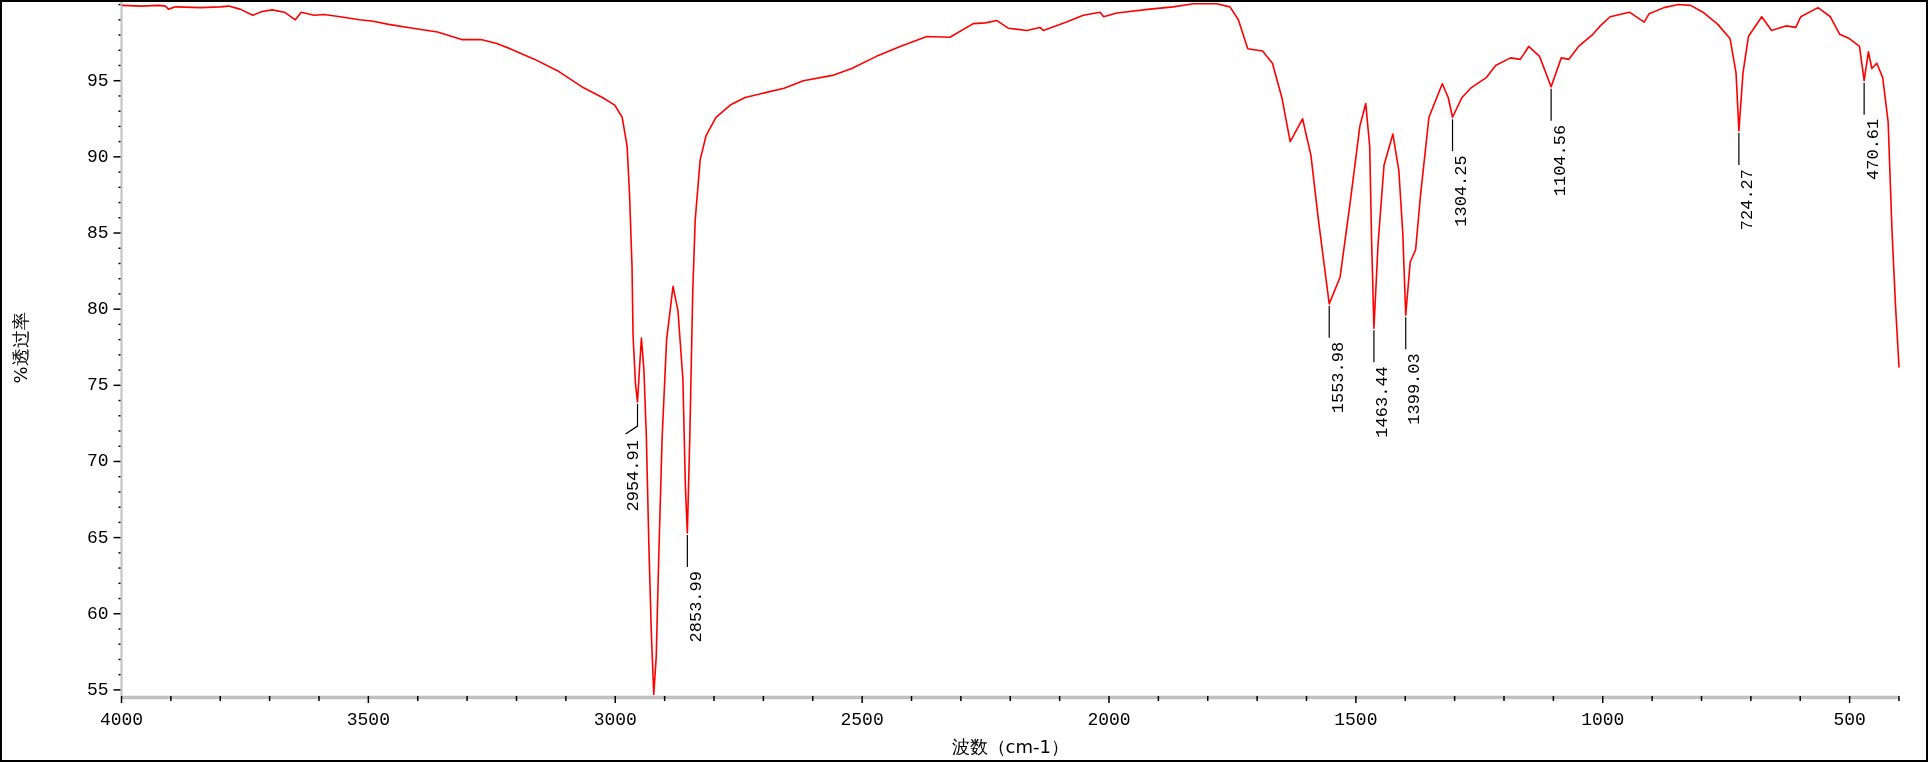  I want to click on annotation: 724.27, so click(1748, 199).